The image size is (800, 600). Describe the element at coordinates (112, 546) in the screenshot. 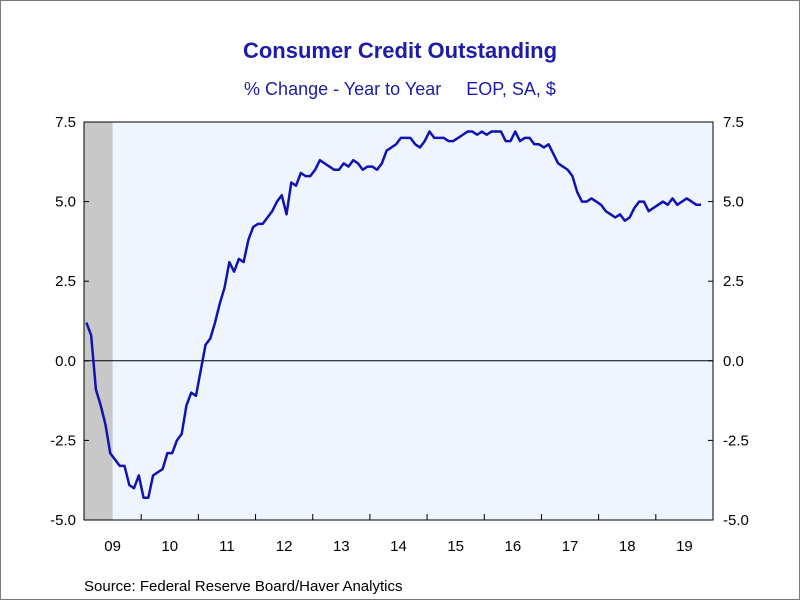

I see `x-tick-label: 09` at that location.